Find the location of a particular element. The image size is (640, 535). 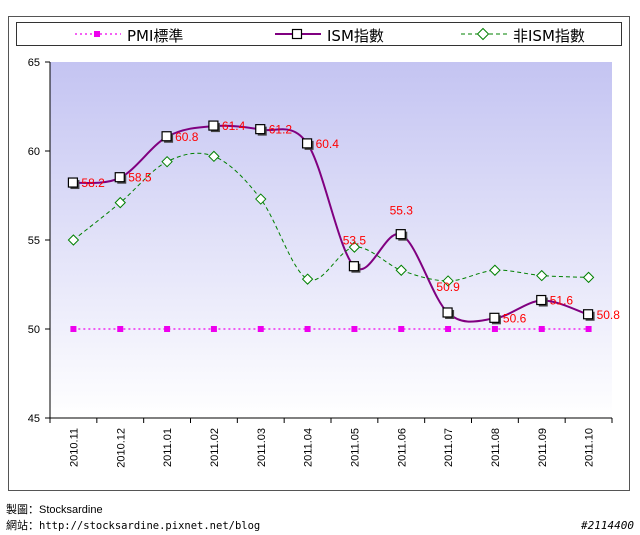

credit-maker: 製圖：Stocksardine is located at coordinates (54, 509).